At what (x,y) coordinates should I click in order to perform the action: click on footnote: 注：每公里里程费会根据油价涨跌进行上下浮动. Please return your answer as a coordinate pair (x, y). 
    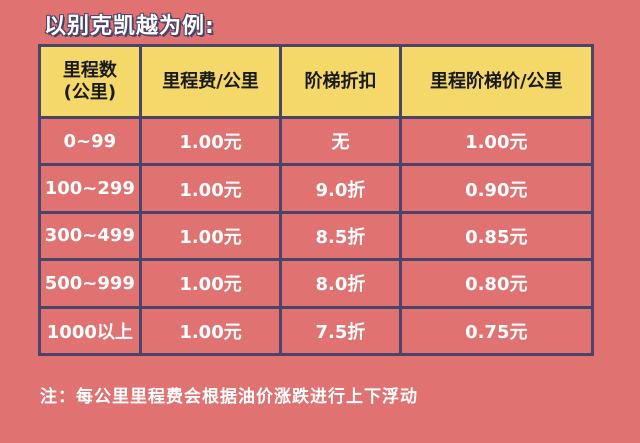
    Looking at the image, I should click on (229, 397).